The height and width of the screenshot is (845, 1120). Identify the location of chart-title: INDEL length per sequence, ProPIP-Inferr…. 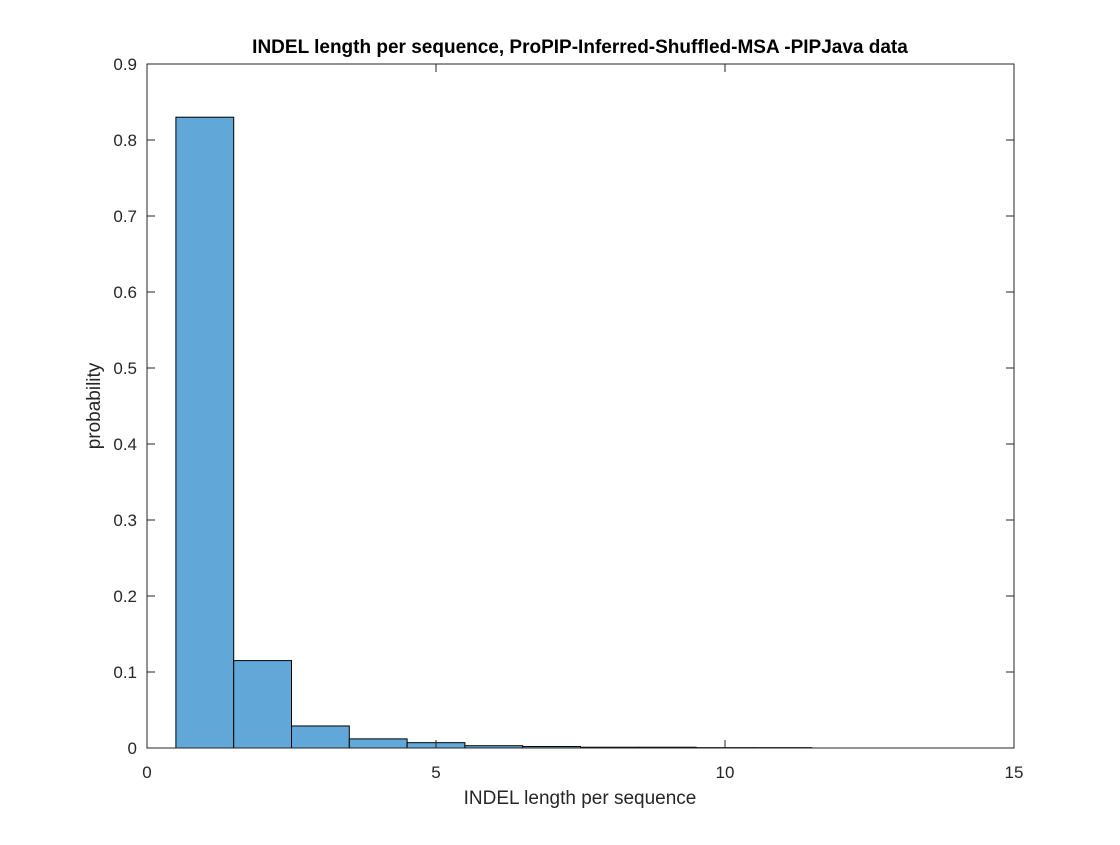
(580, 47).